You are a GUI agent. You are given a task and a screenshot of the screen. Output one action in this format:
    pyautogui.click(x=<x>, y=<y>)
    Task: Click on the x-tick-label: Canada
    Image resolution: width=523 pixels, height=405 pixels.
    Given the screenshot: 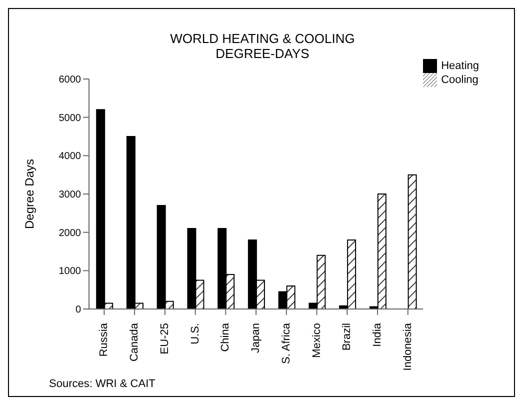 What is the action you would take?
    pyautogui.click(x=134, y=342)
    